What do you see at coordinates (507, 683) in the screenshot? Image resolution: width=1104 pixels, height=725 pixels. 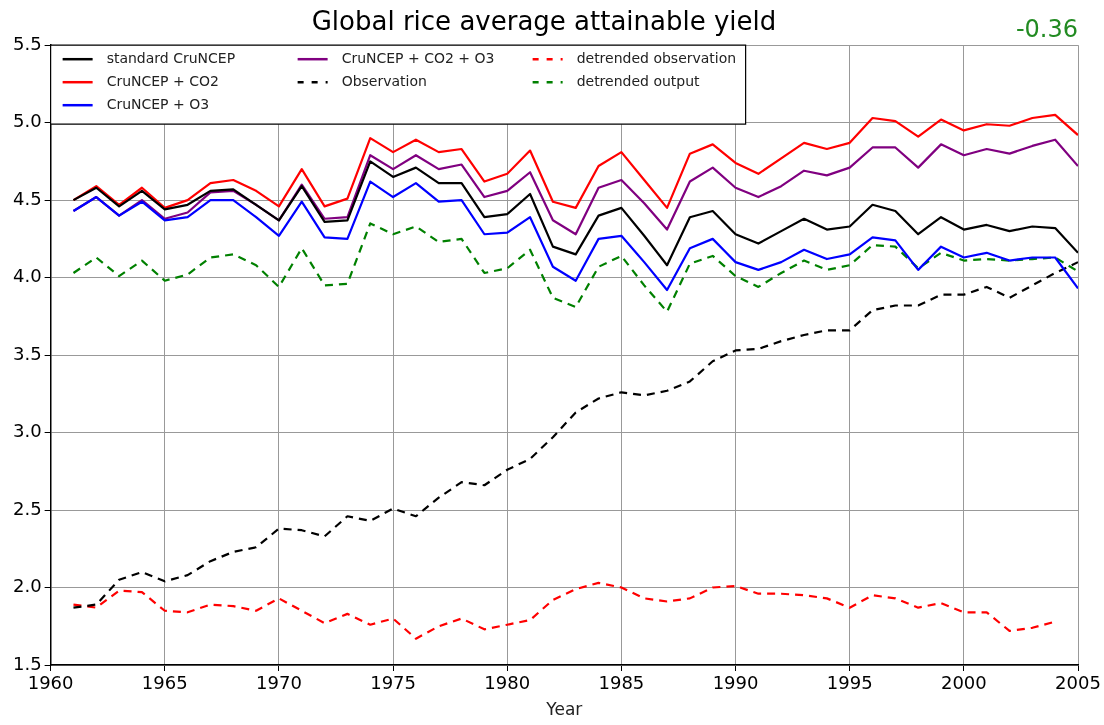 I see `x-tick-label: 1980` at bounding box center [507, 683].